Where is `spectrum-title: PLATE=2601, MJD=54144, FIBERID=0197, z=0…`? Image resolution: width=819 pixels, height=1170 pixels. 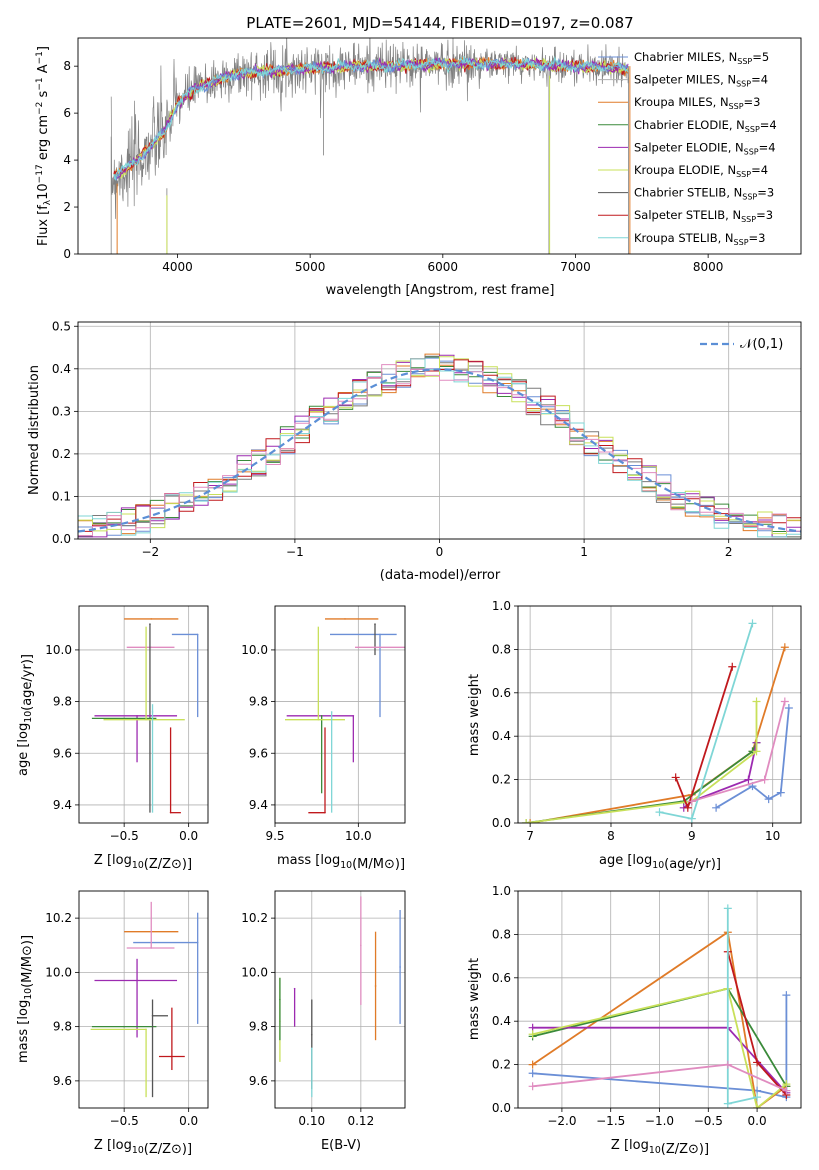 spectrum-title: PLATE=2601, MJD=54144, FIBERID=0197, z=0… is located at coordinates (439, 23).